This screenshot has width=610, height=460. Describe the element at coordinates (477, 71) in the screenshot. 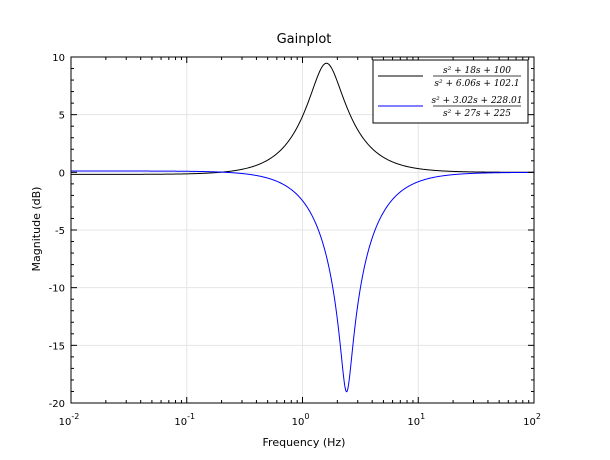

I see `legend-numerator: s² + 18s + 100` at that location.